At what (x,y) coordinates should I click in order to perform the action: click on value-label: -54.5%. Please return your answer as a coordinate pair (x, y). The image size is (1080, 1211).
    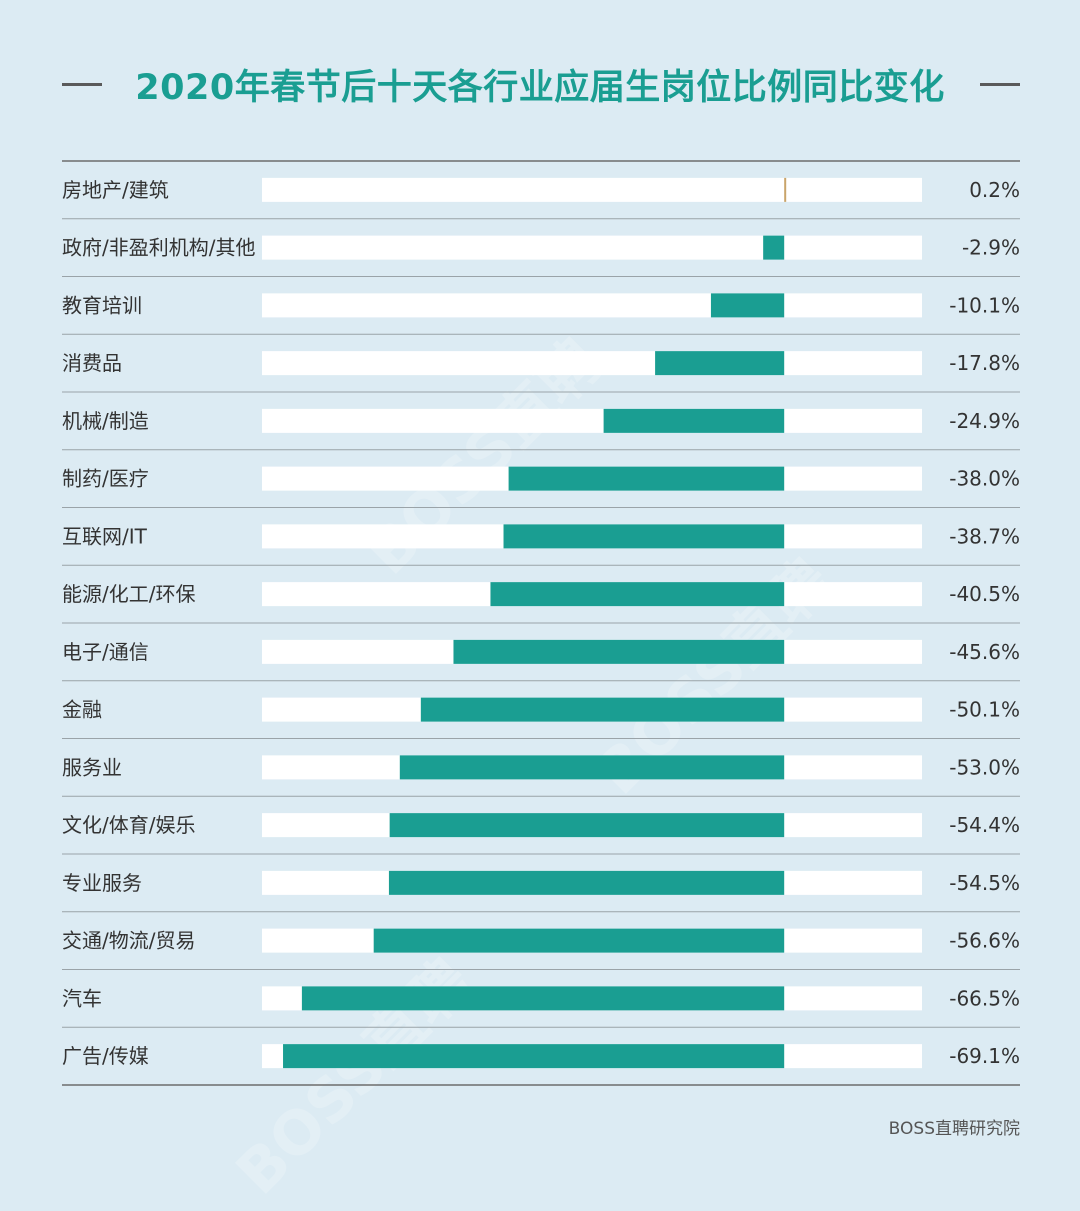
    Looking at the image, I should click on (984, 883).